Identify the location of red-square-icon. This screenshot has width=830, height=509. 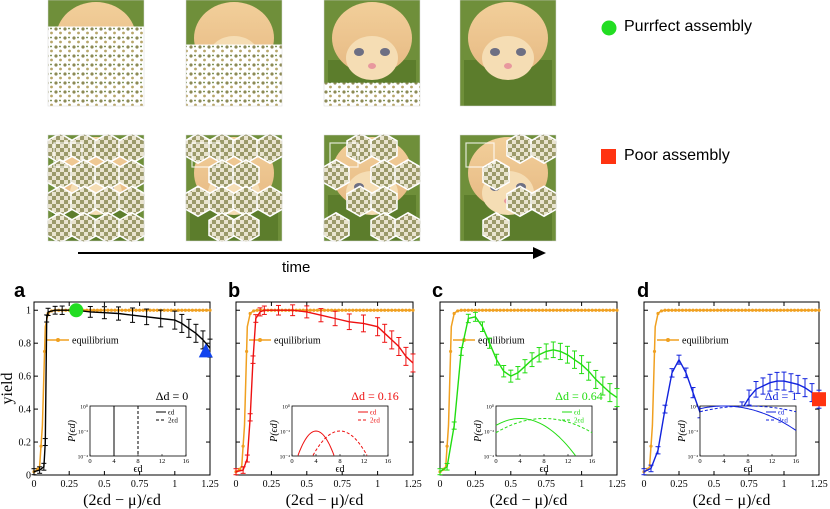
(608, 156).